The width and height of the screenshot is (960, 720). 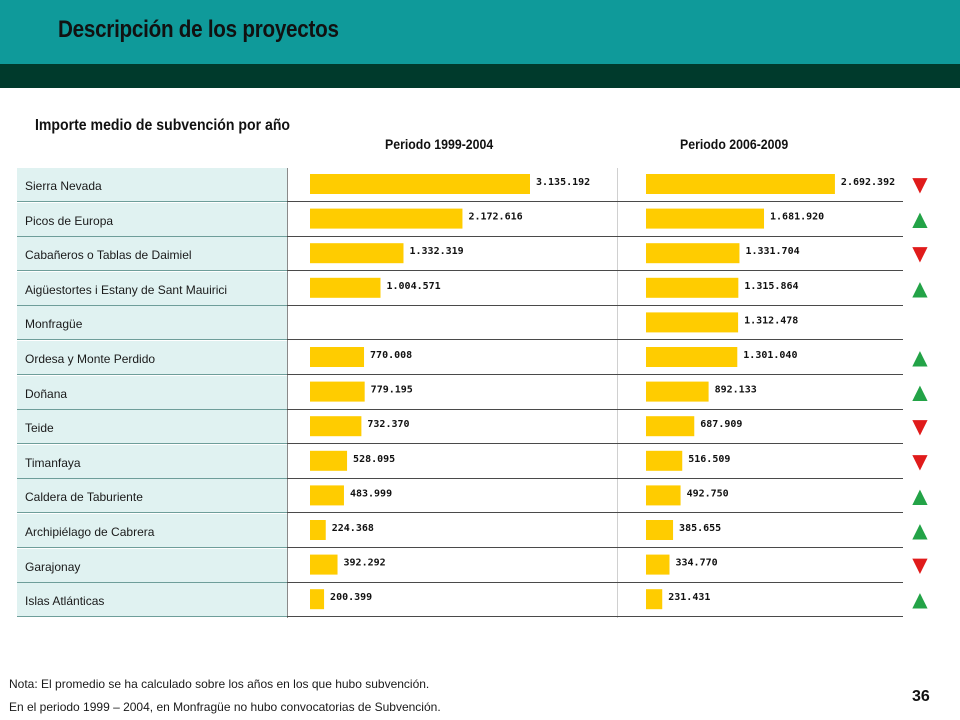 I want to click on bar-value-label: 1.301.040, so click(x=770, y=355).